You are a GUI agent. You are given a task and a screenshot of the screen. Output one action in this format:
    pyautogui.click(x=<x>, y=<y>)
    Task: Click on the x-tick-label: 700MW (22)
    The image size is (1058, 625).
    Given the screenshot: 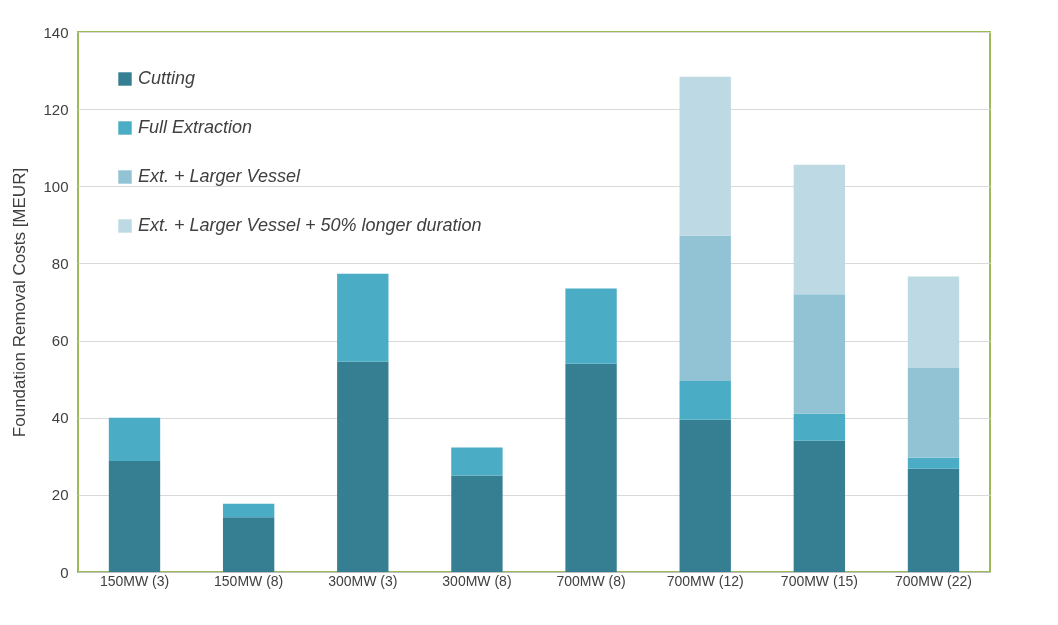 What is the action you would take?
    pyautogui.click(x=933, y=580)
    